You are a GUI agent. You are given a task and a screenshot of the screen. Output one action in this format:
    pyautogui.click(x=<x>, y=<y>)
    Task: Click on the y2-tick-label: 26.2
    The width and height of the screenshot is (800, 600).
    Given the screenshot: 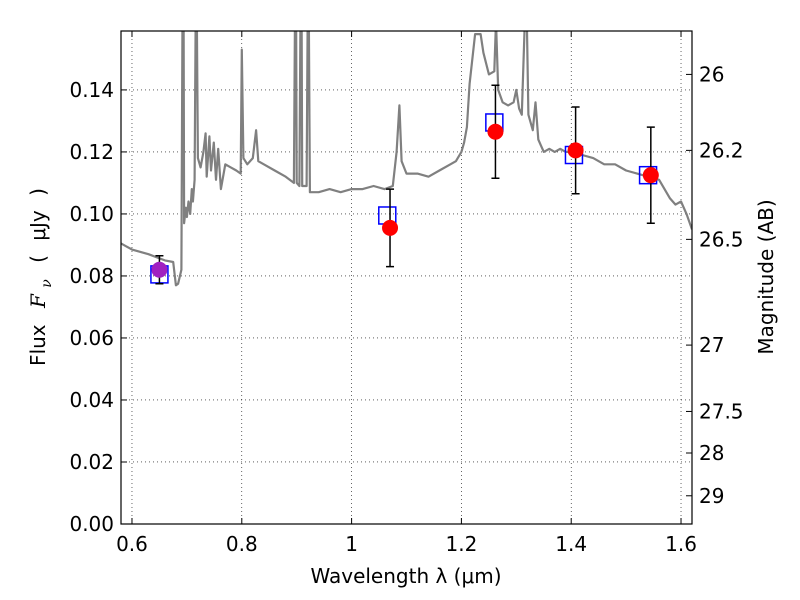 What is the action you would take?
    pyautogui.click(x=721, y=150)
    